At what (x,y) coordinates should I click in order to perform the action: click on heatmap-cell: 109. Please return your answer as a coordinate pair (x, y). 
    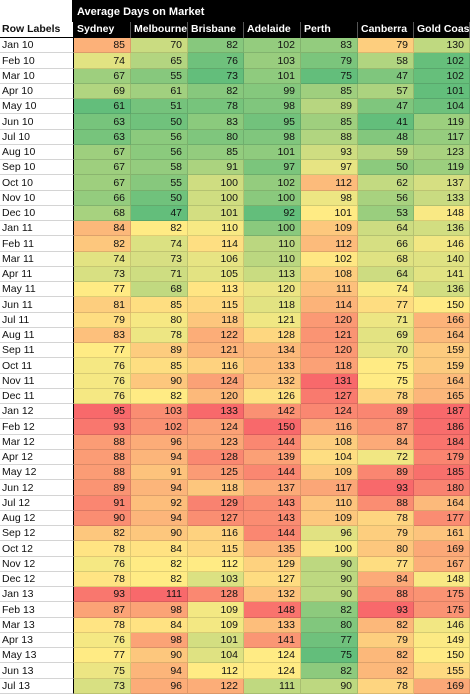
    Looking at the image, I should click on (216, 610).